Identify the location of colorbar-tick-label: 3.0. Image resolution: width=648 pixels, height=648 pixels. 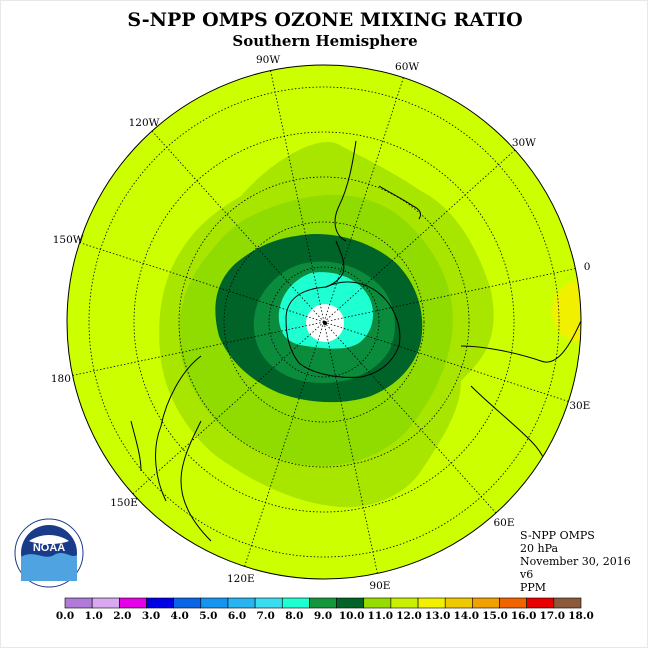
(151, 616).